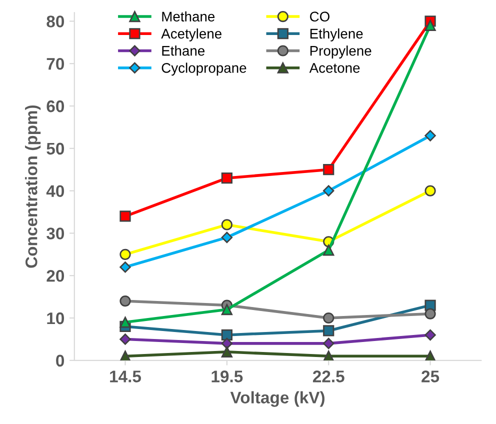  I want to click on legend-label: CO, so click(320, 17).